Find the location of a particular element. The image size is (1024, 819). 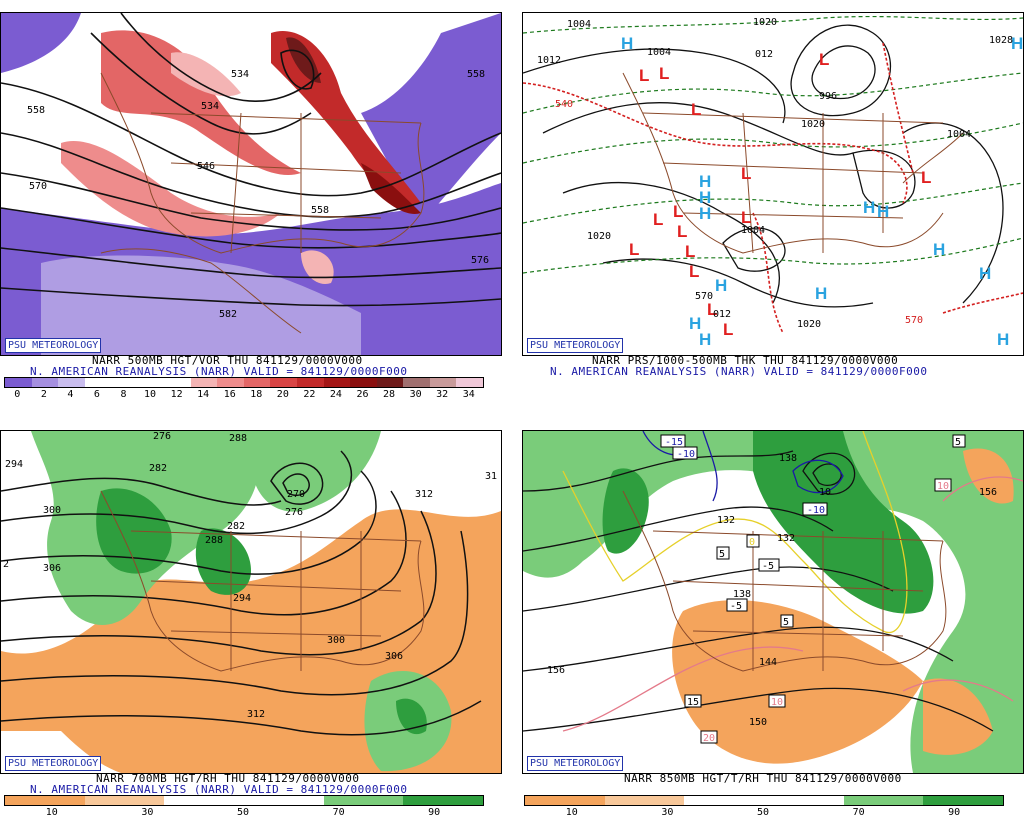

contour-label: 156 is located at coordinates (556, 670).